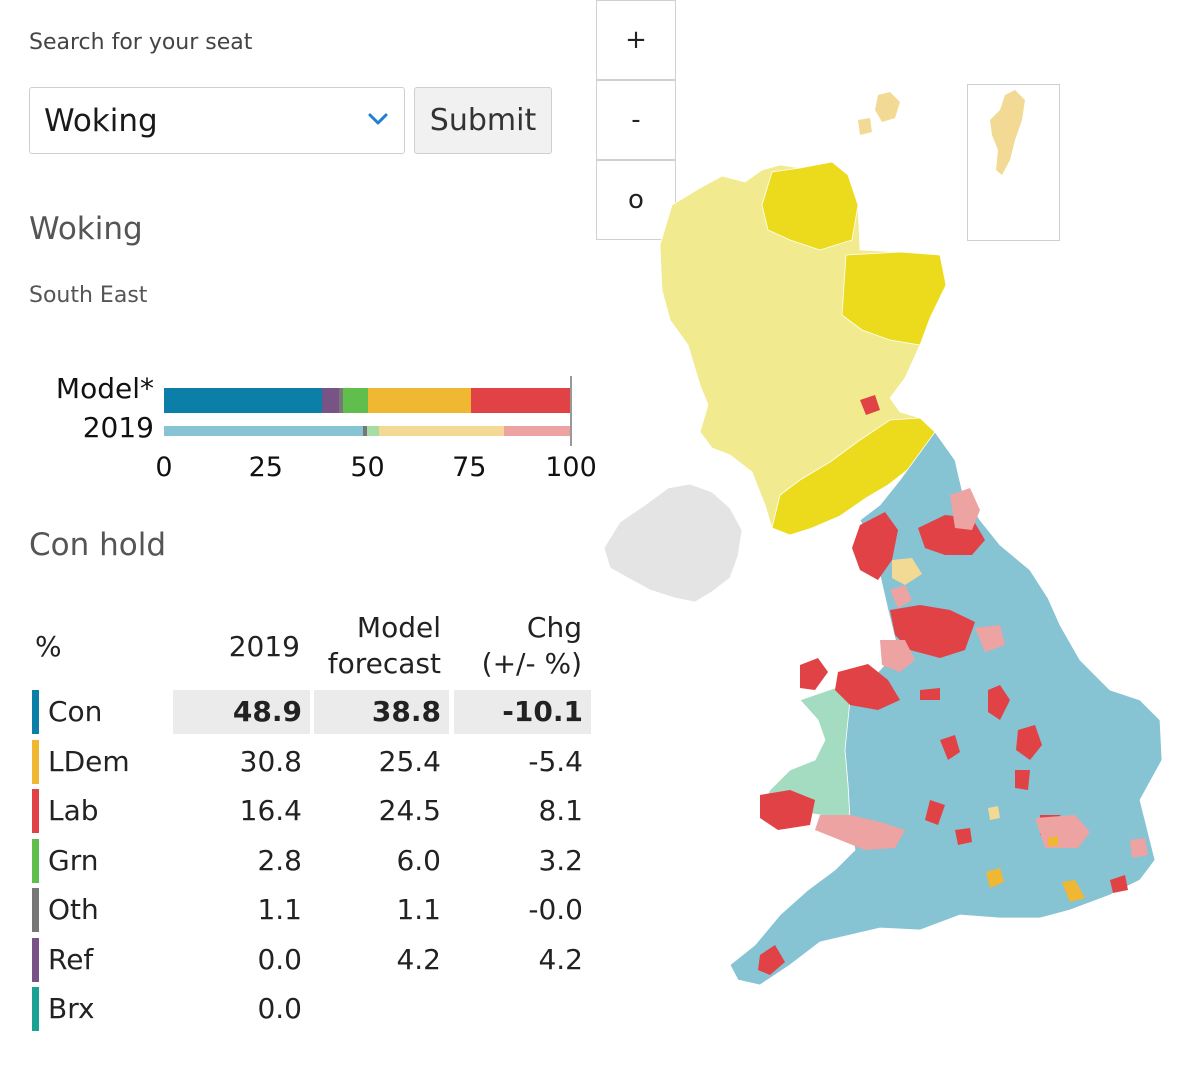  I want to click on party-name: Grn, so click(73, 860).